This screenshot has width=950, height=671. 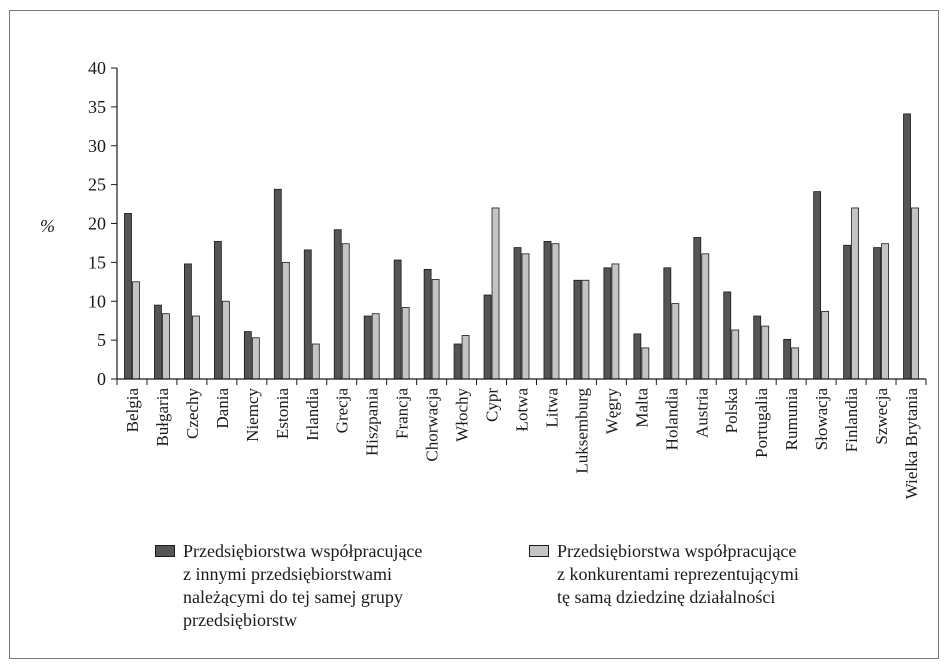 I want to click on bar-series-1-litwa, so click(x=547, y=310).